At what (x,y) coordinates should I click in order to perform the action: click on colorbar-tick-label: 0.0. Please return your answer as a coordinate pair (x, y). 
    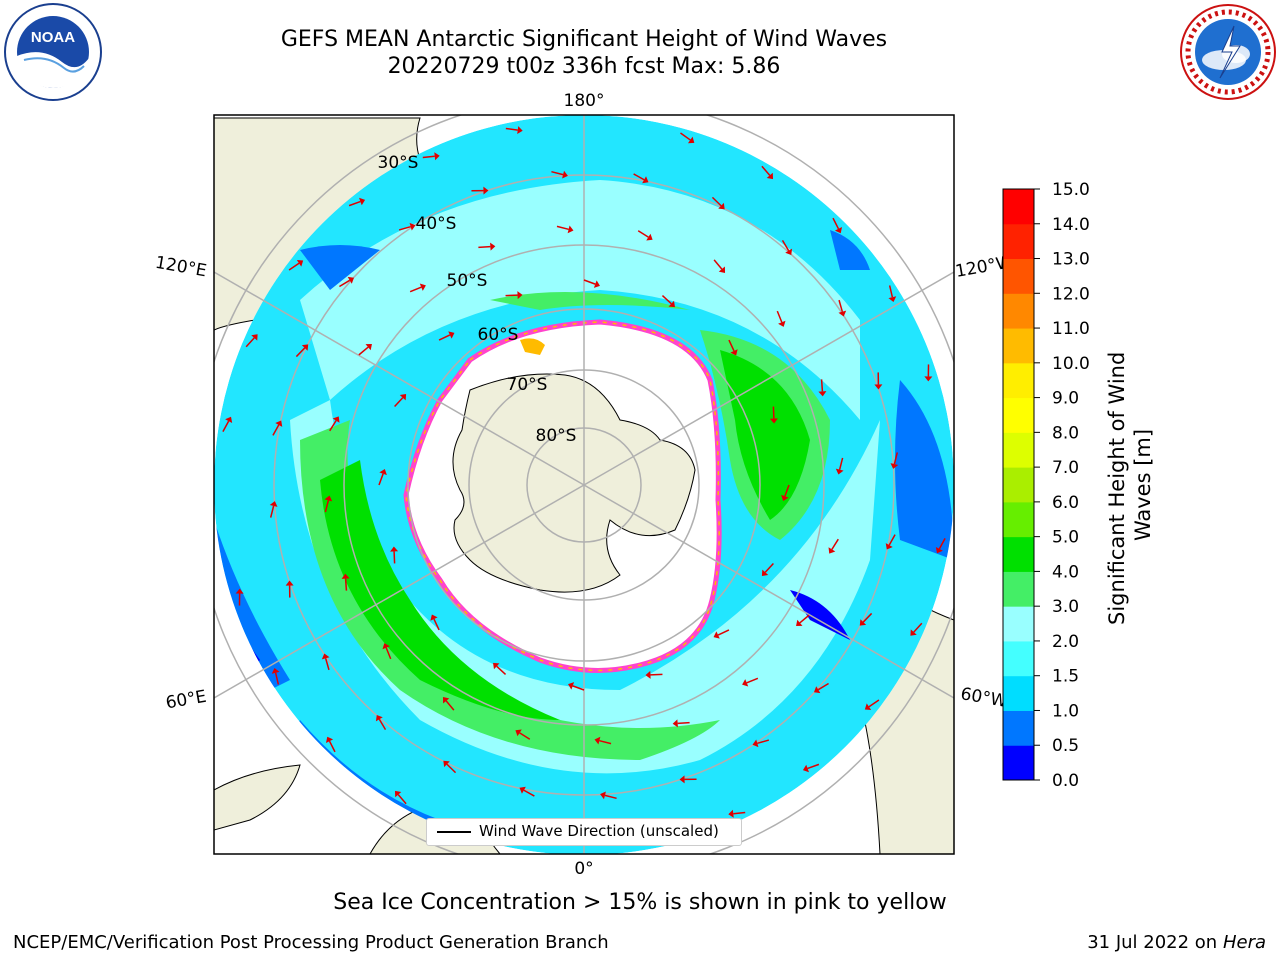
    Looking at the image, I should click on (1065, 781).